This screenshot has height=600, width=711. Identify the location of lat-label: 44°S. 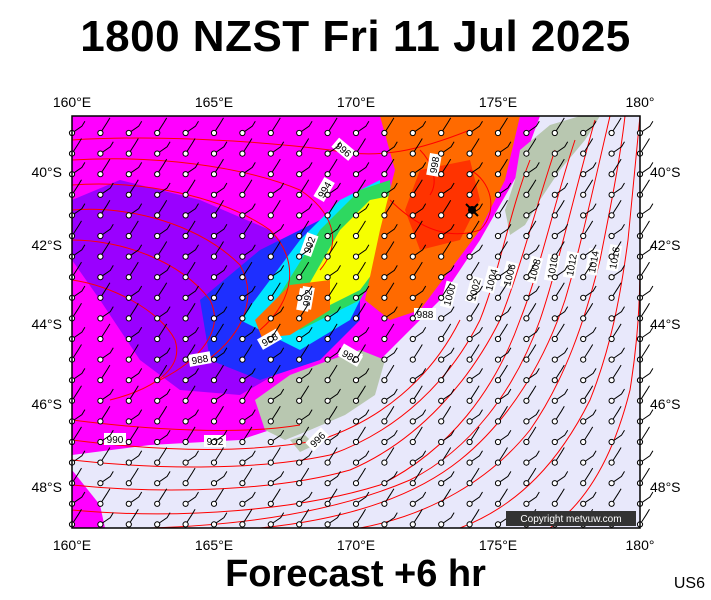
(665, 324).